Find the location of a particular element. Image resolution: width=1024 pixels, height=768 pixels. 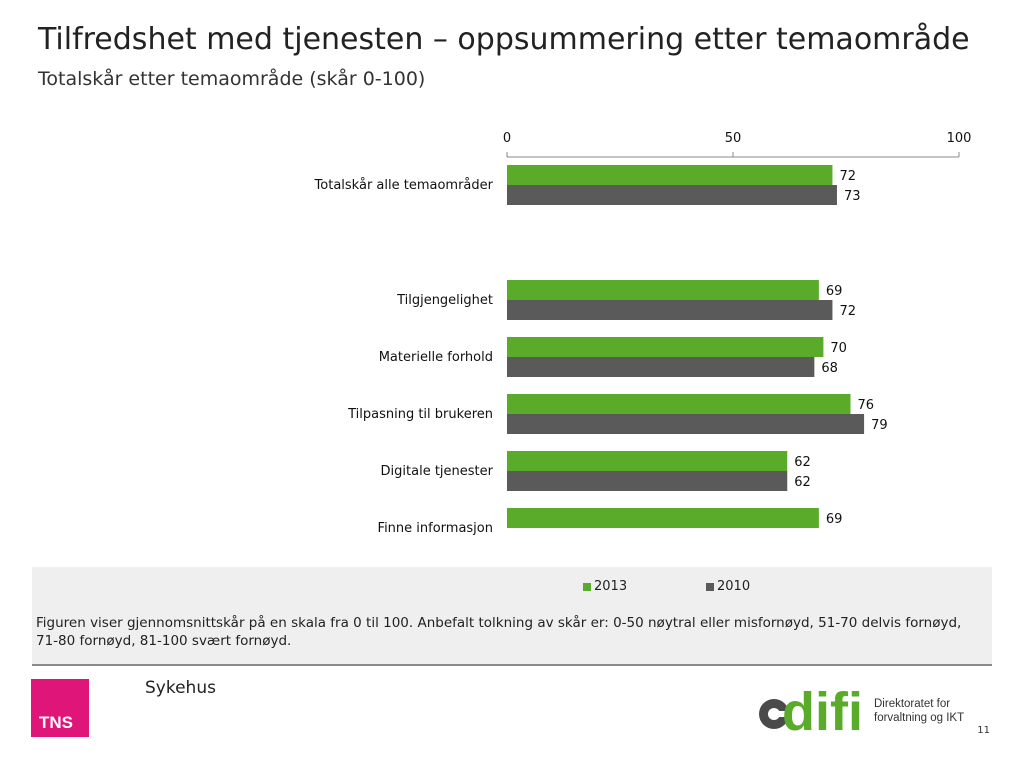

difi-logo: difi is located at coordinates (811, 710).